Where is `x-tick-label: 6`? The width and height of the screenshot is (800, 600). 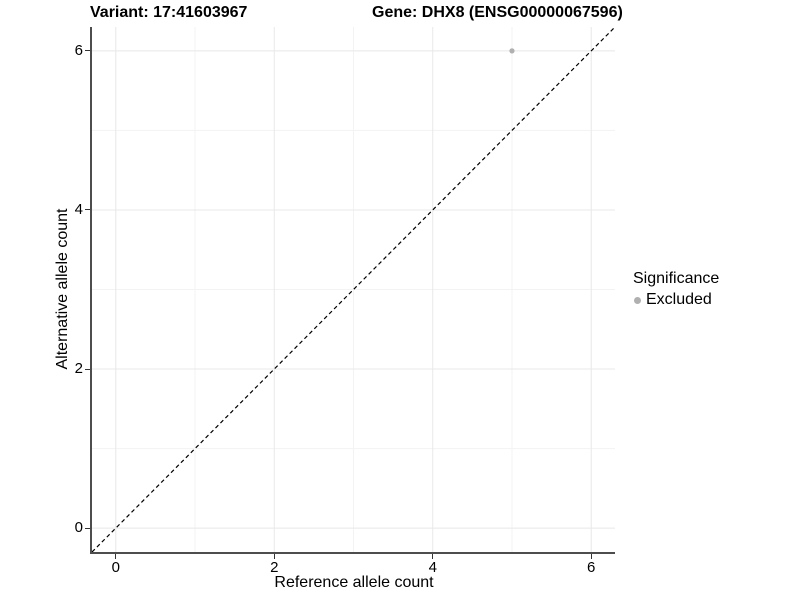
x-tick-label: 6 is located at coordinates (591, 567).